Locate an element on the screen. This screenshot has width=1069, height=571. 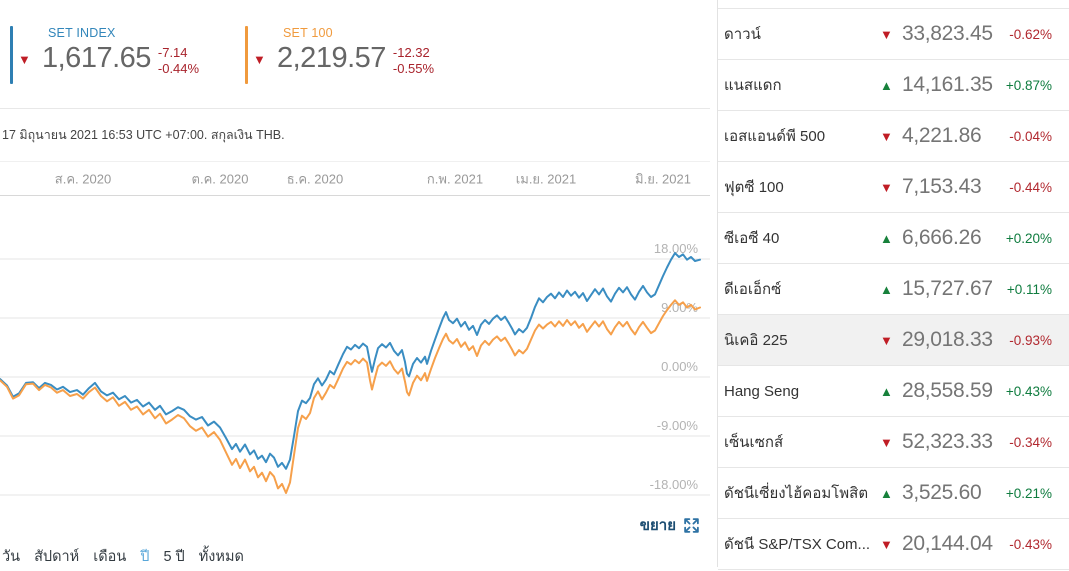
set-index-accent-bar is located at coordinates (11, 55).